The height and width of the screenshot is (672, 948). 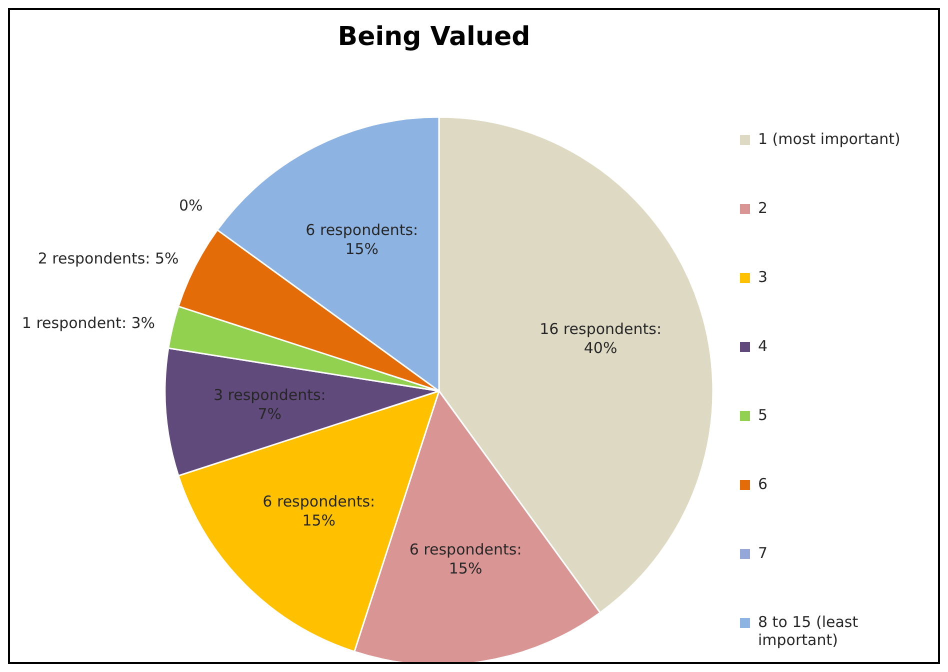 I want to click on legend-label: 6, so click(x=763, y=484).